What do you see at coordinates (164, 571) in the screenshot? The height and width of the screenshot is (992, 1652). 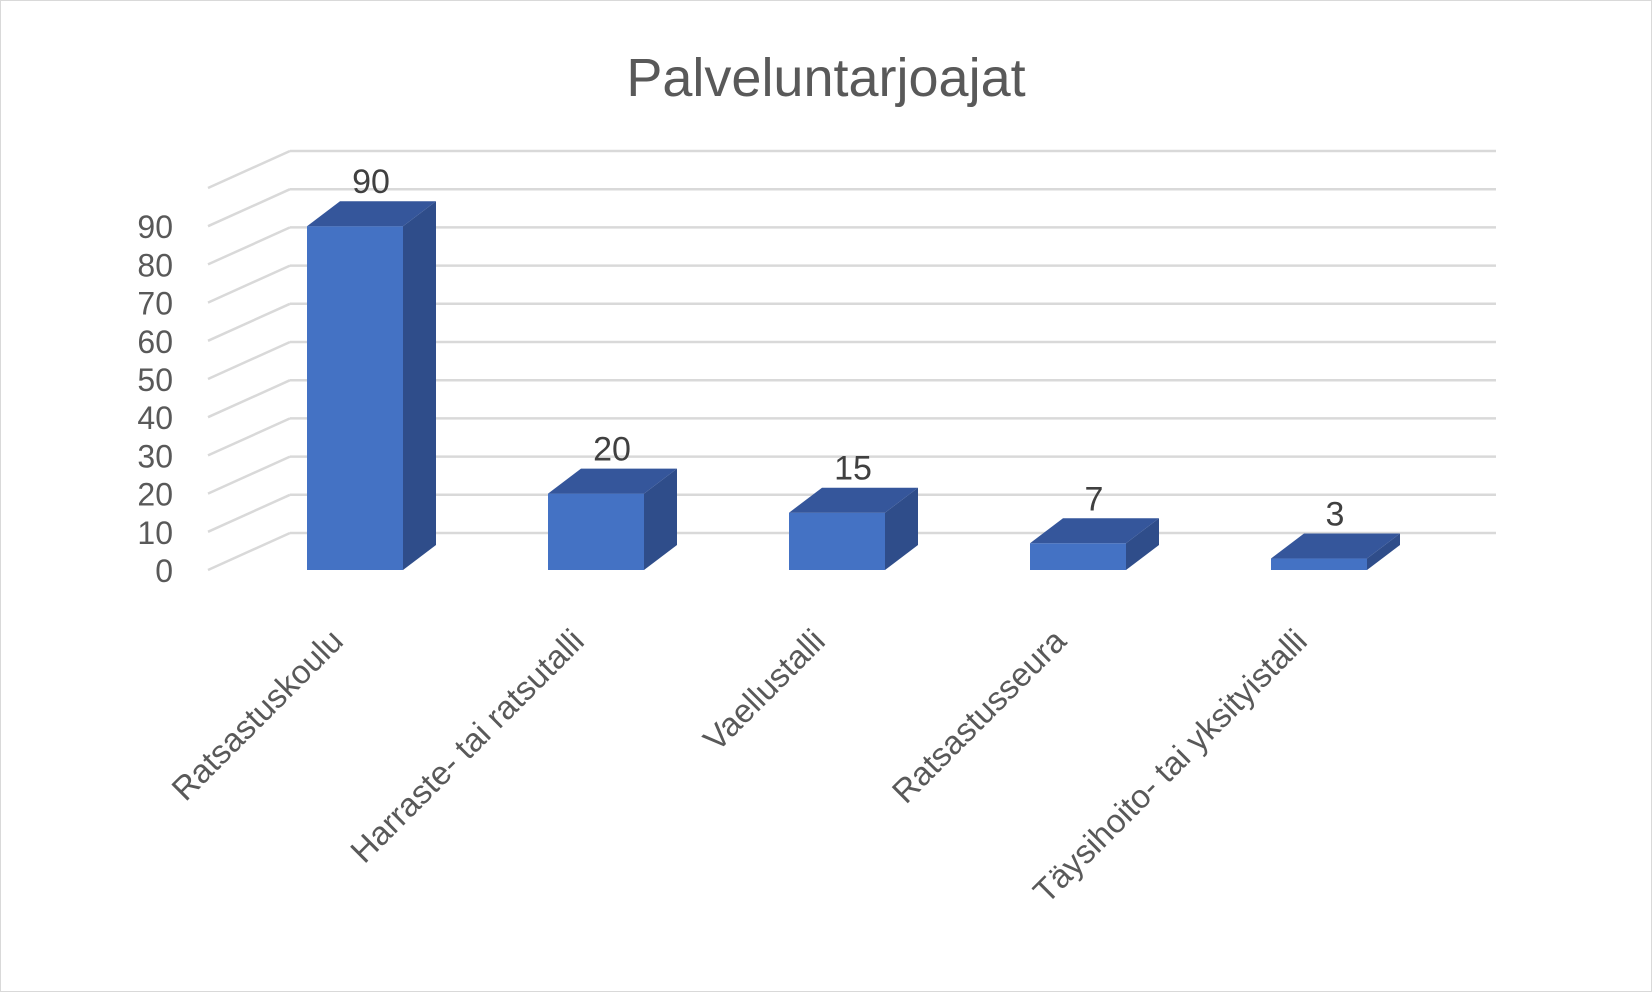 I see `y-tick-label: 0` at bounding box center [164, 571].